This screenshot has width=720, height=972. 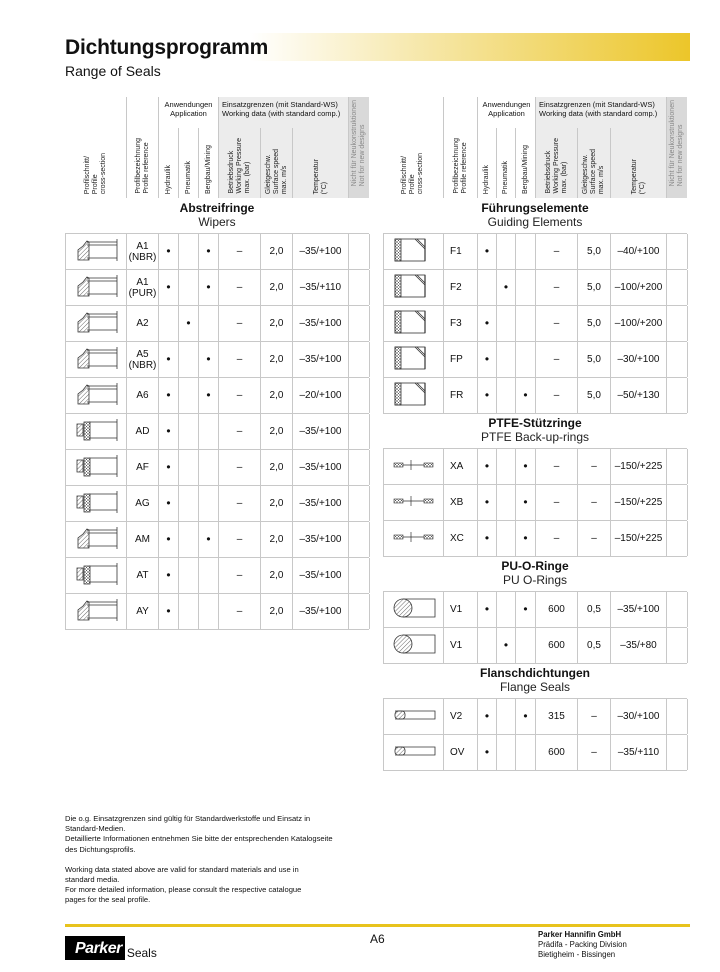 I want to click on cell-temperature: –35/+110, so click(x=639, y=752).